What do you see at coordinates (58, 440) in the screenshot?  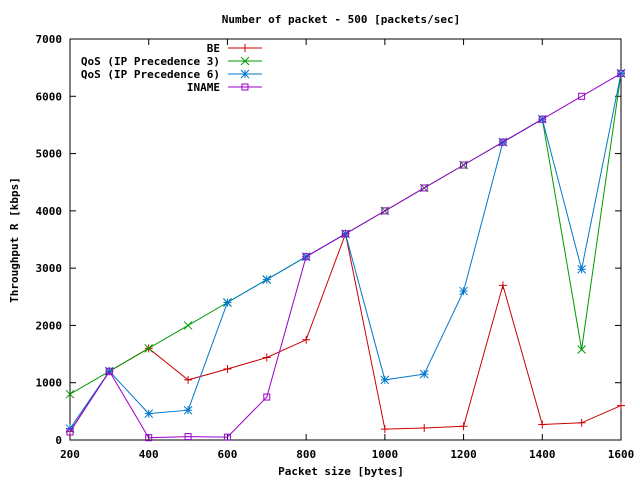 I see `y-tick-label: 0` at bounding box center [58, 440].